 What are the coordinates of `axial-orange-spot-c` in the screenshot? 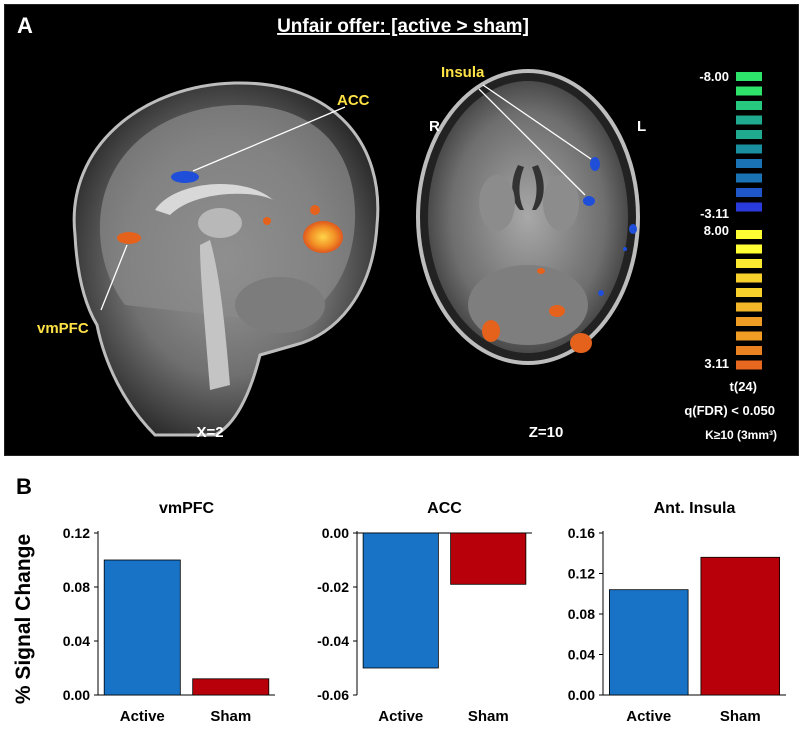 It's located at (581, 343).